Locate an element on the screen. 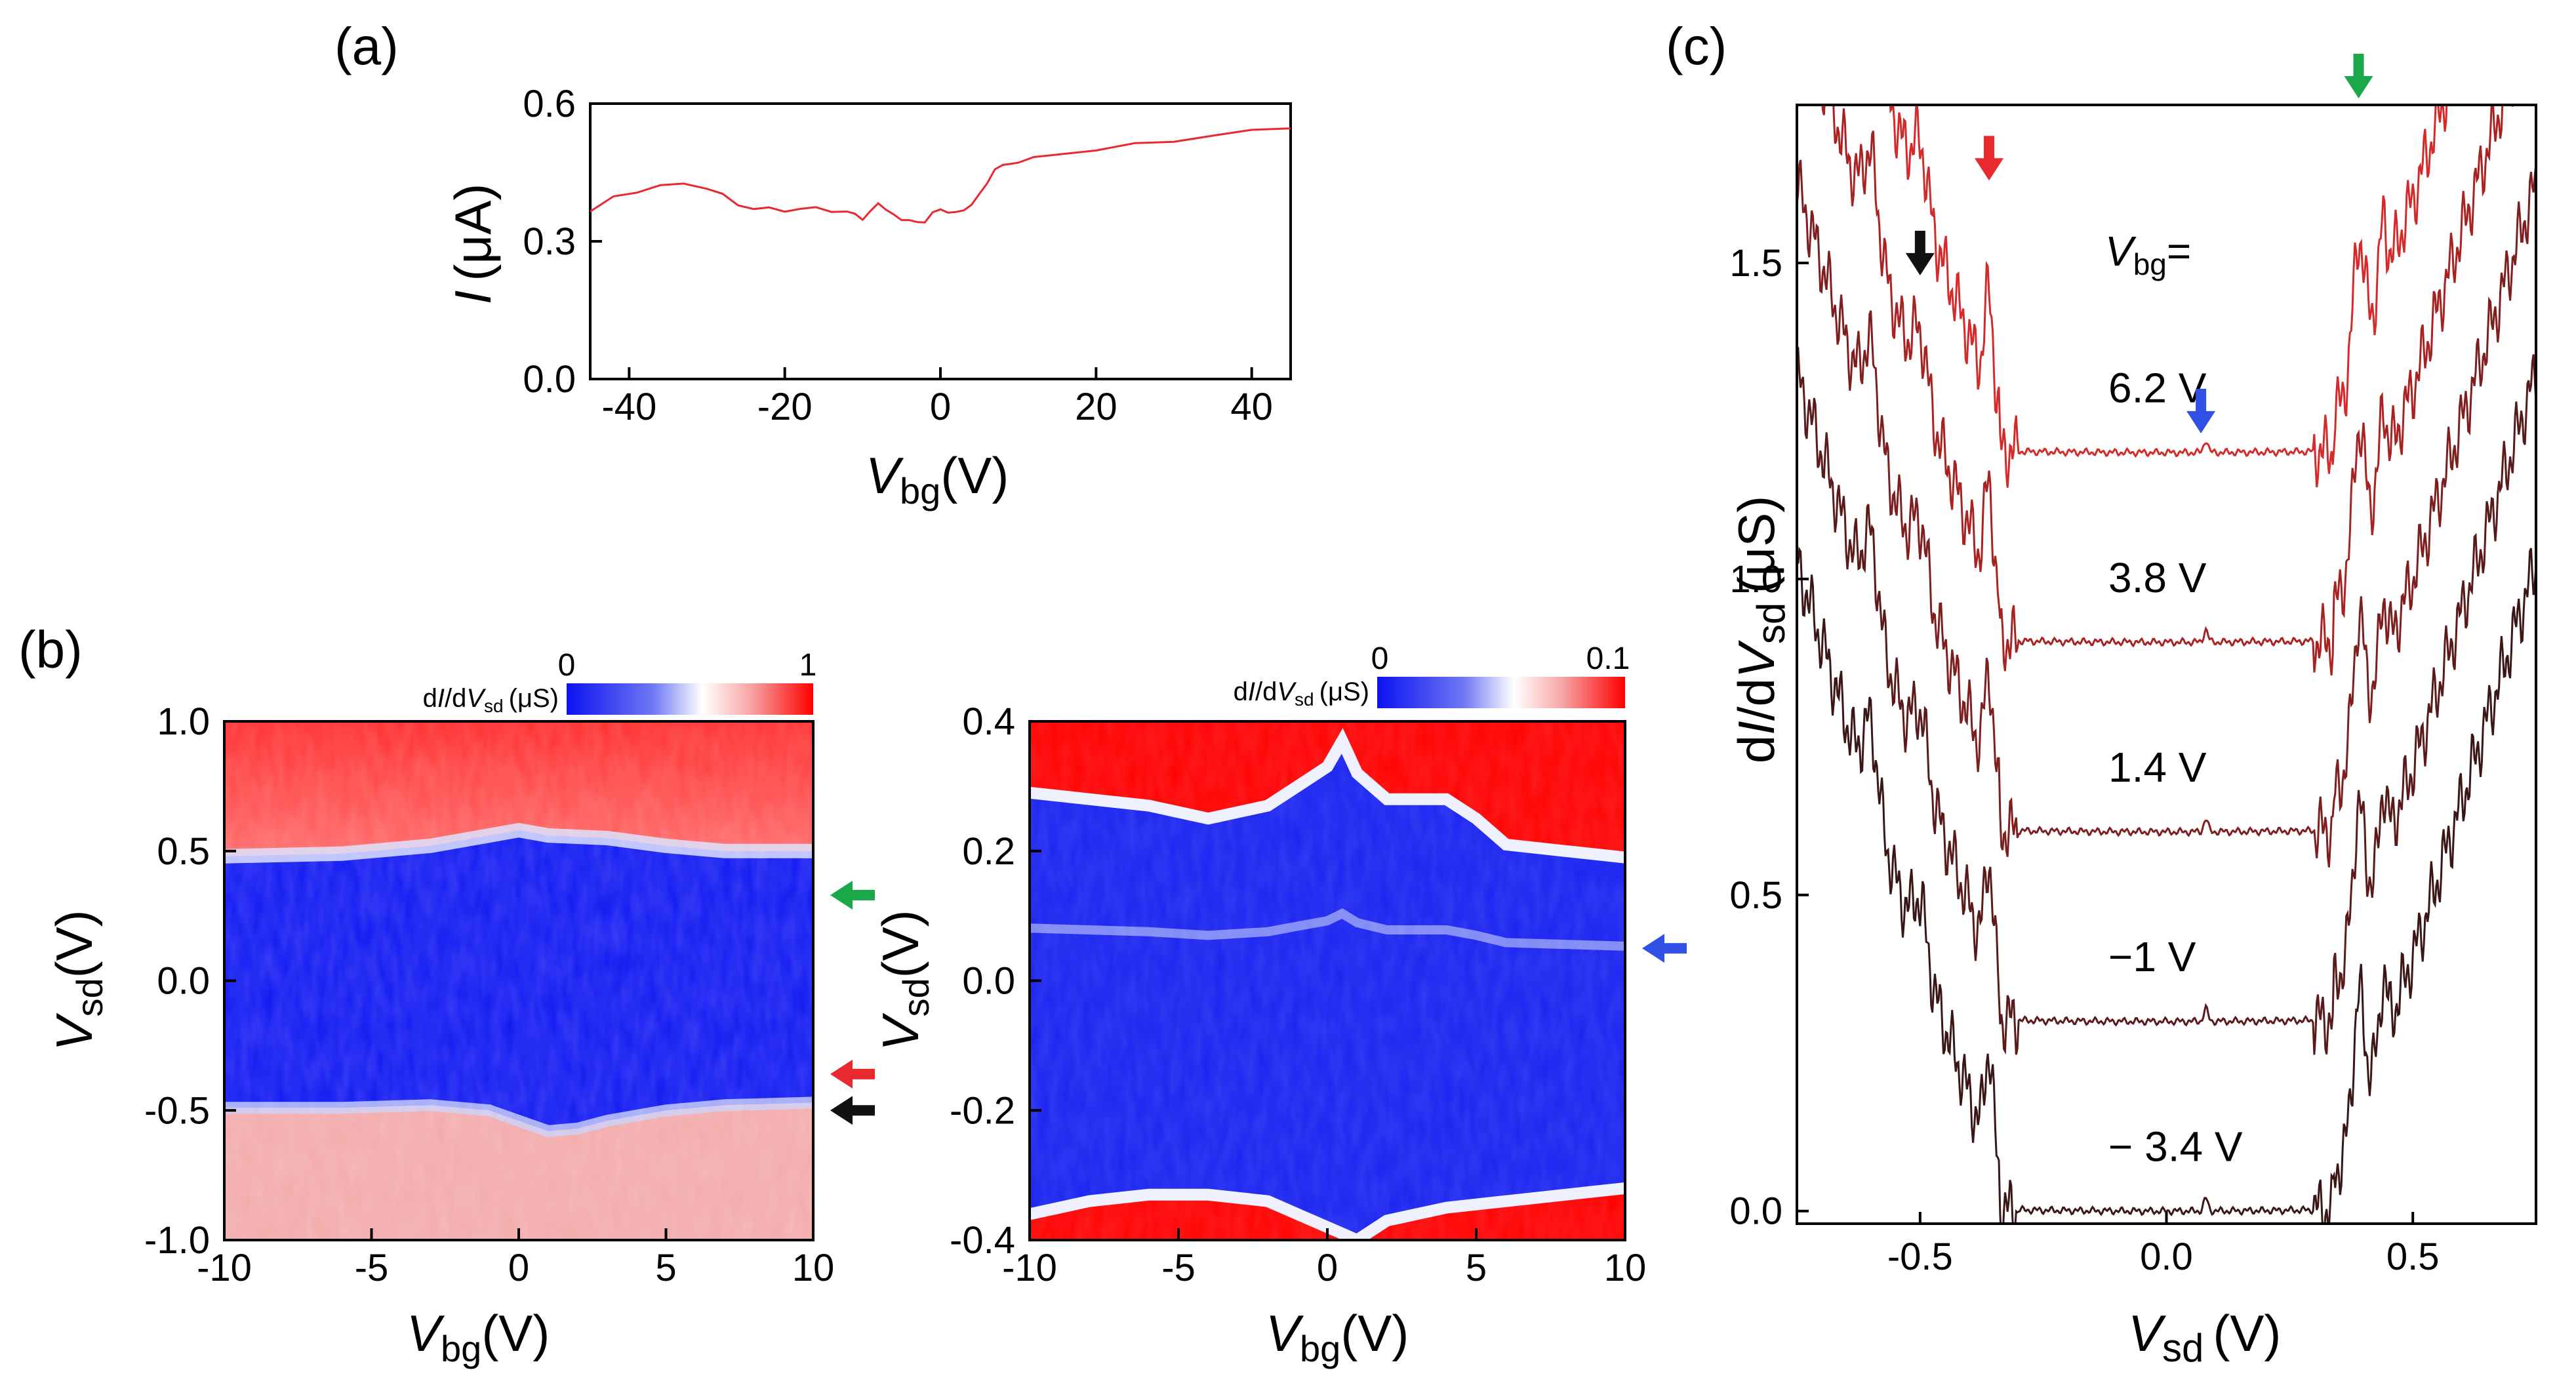  bl-xlabel-unit: (V) is located at coordinates (515, 1333).